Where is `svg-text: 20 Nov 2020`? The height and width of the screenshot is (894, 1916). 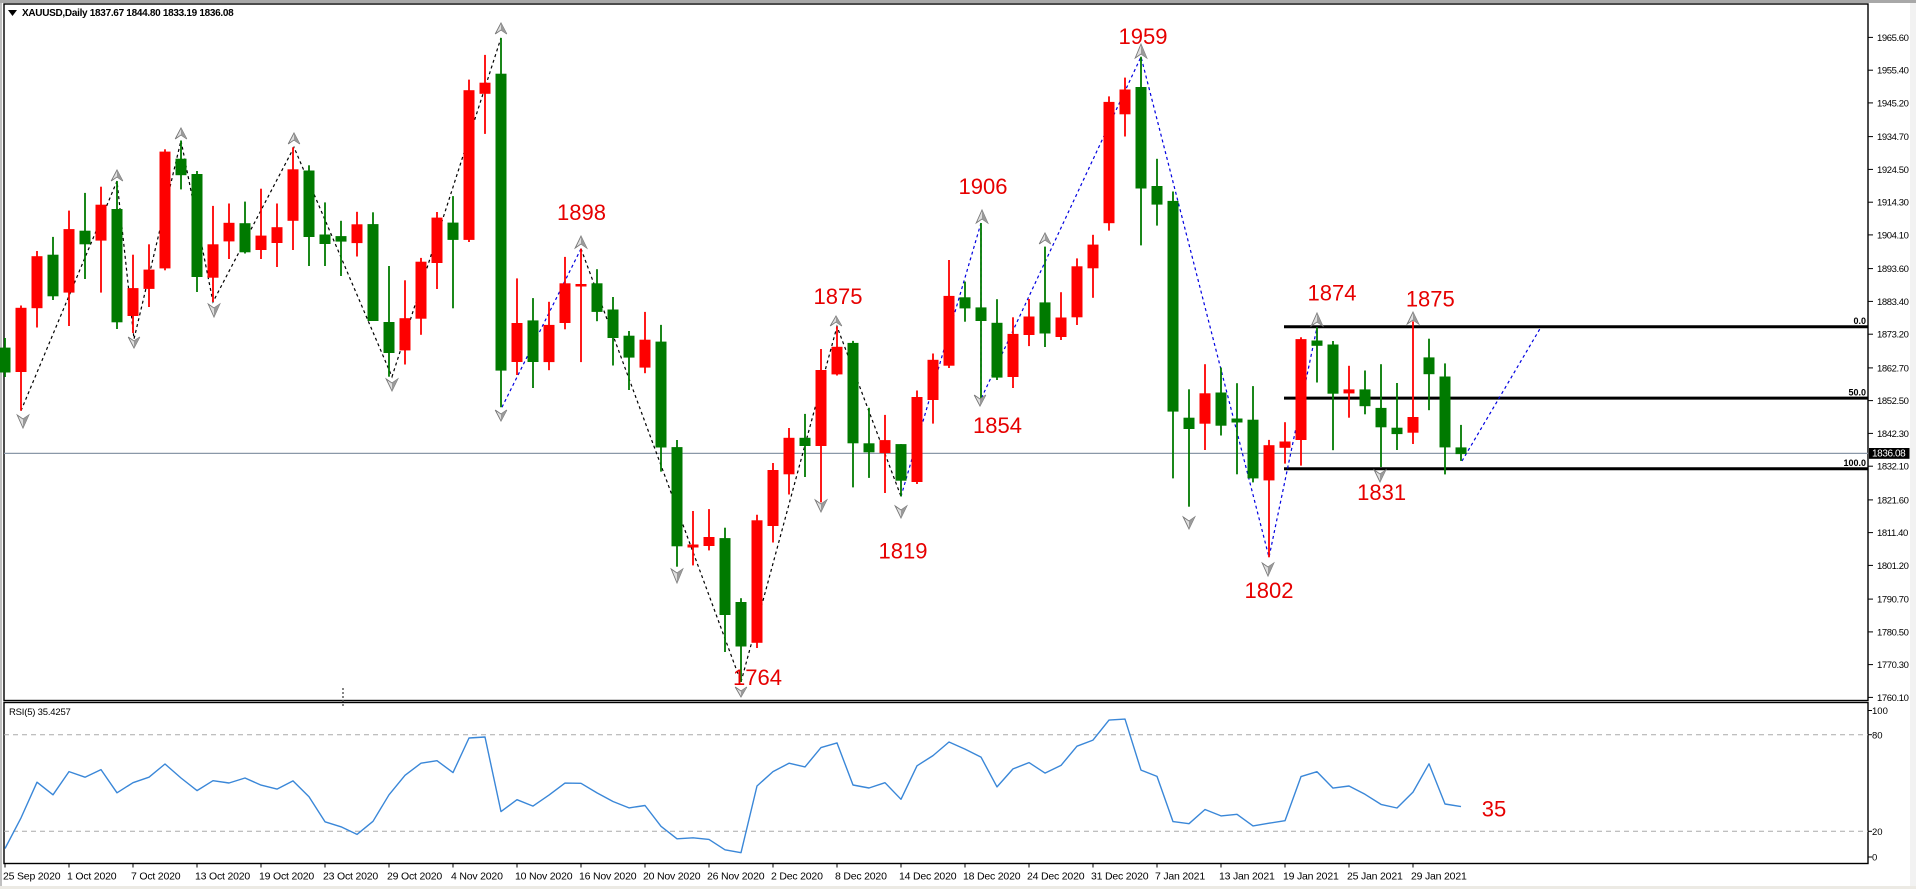 svg-text: 20 Nov 2020 is located at coordinates (672, 877).